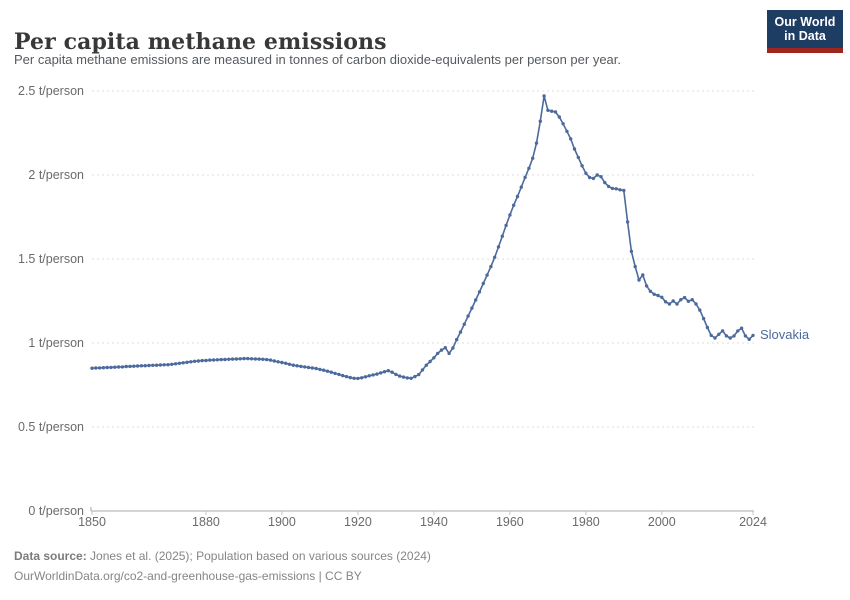 The height and width of the screenshot is (600, 850). Describe the element at coordinates (805, 31) in the screenshot. I see `owid-logo: Our World in Data` at that location.